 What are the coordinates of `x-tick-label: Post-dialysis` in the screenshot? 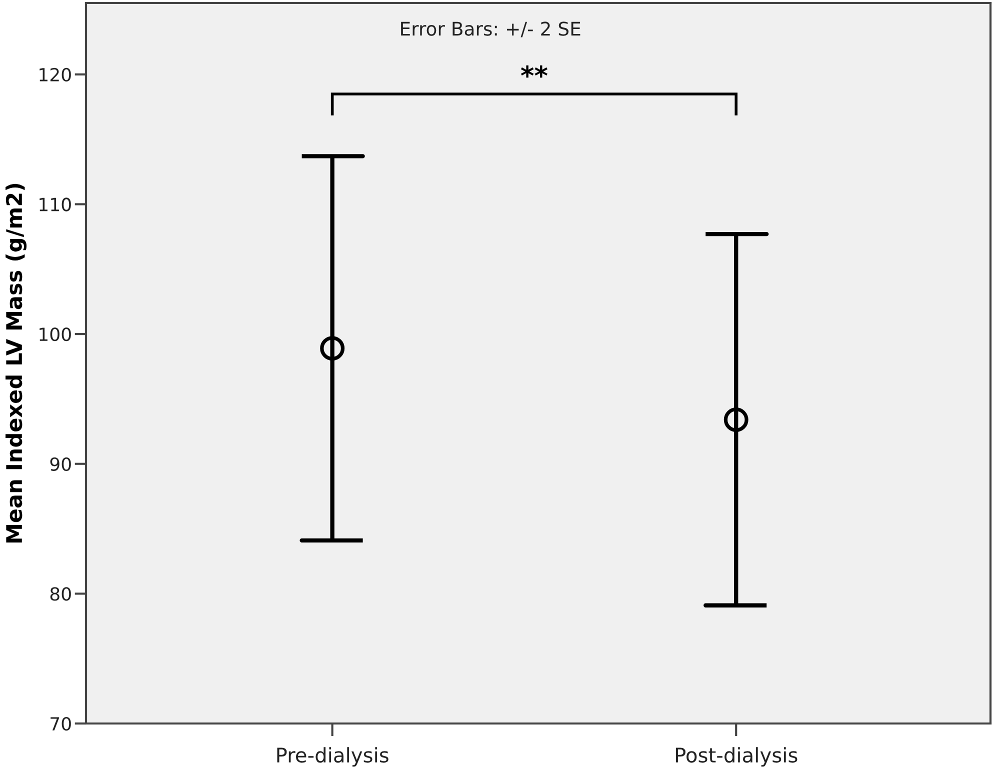 It's located at (737, 757).